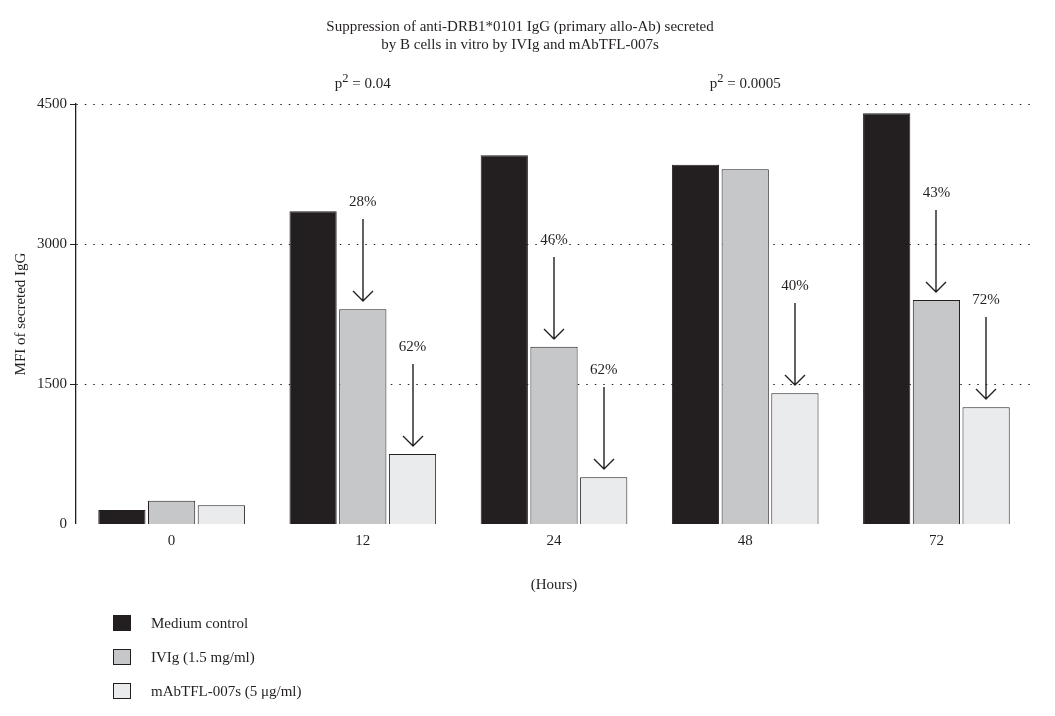 This screenshot has height=716, width=1055. Describe the element at coordinates (554, 584) in the screenshot. I see `x-axis-title: (Hours)` at that location.